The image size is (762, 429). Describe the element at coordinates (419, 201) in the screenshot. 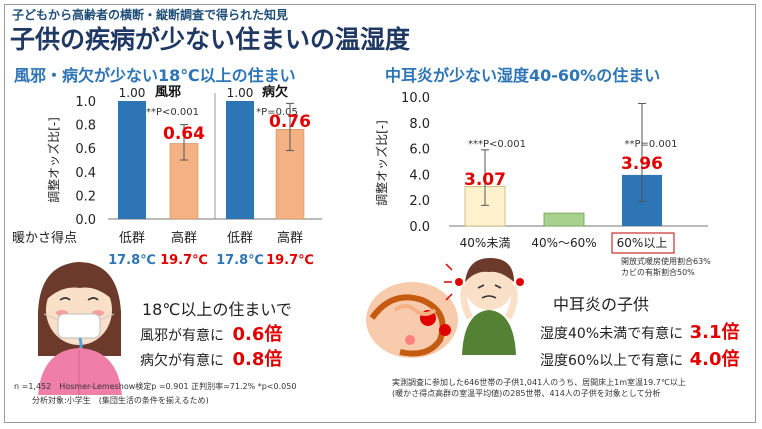

I see `y-tick-label: 2.0` at that location.